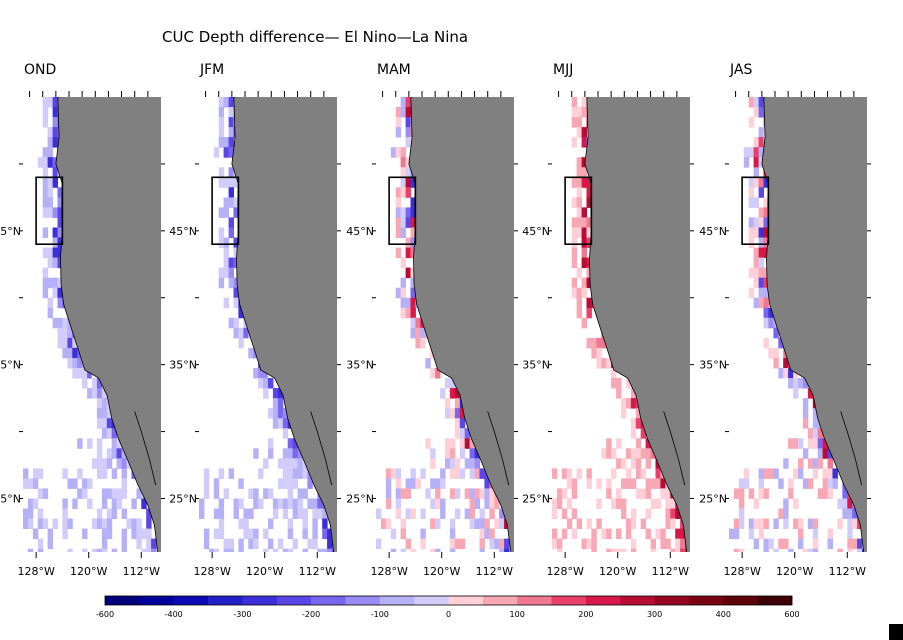  Describe the element at coordinates (713, 231) in the screenshot. I see `lat-tick-label: 45°N` at that location.